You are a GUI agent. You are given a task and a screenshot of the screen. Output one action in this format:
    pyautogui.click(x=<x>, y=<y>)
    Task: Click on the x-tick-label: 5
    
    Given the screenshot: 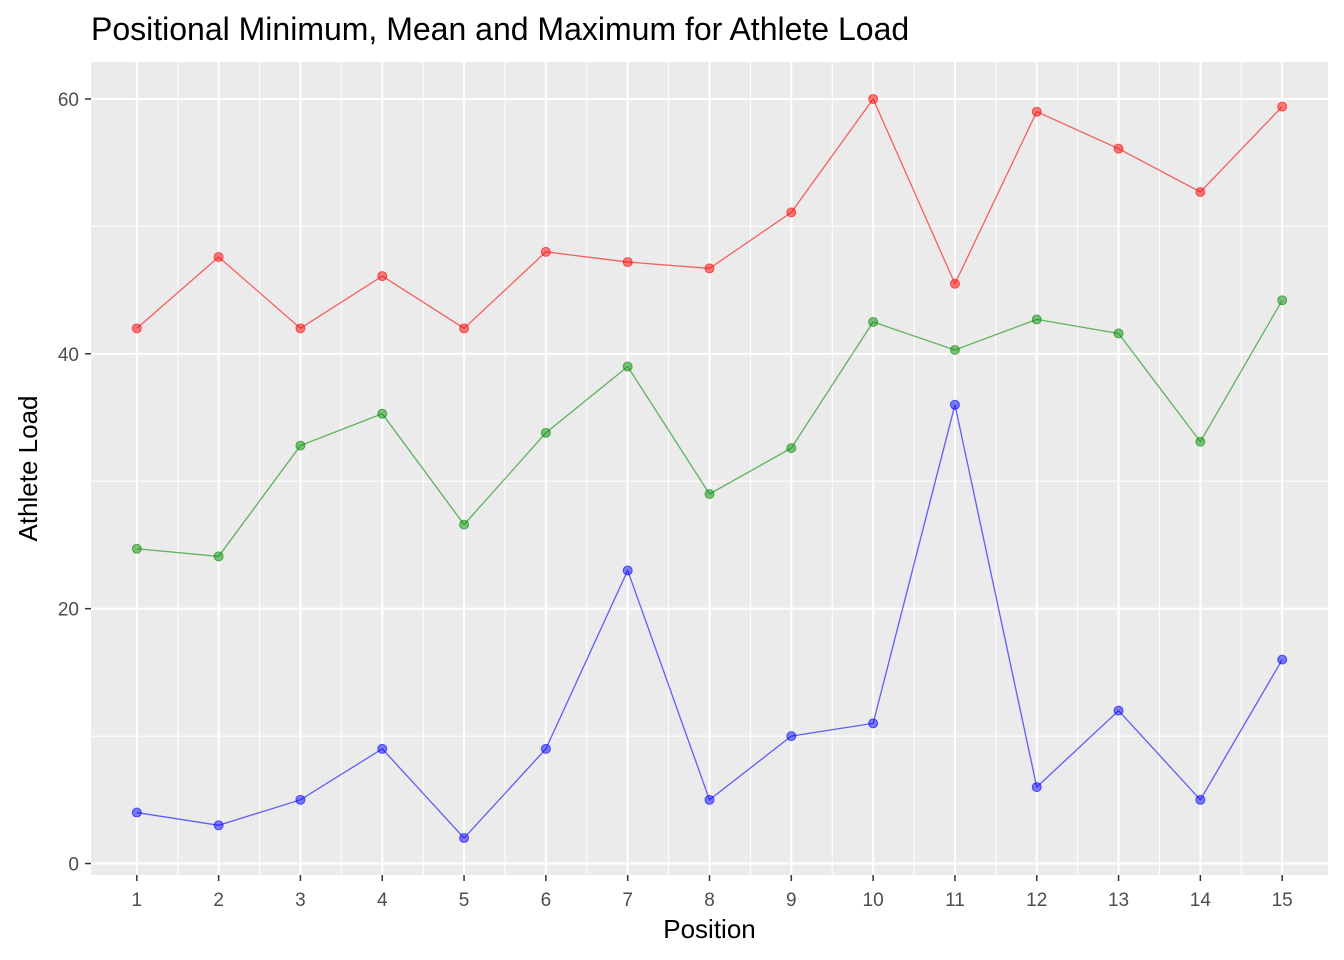 What is the action you would take?
    pyautogui.click(x=464, y=900)
    